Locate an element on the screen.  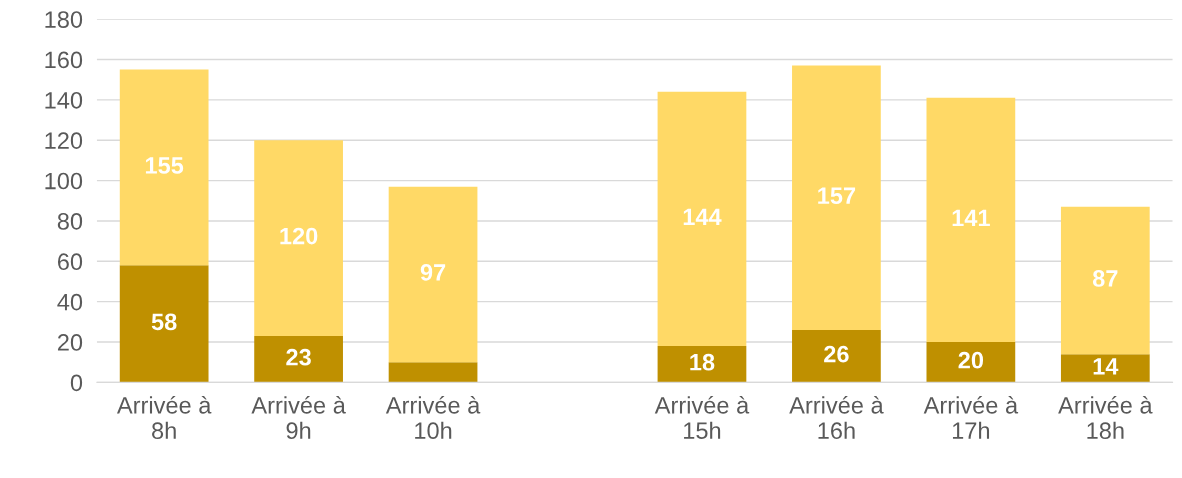
data-label: 26 is located at coordinates (836, 354).